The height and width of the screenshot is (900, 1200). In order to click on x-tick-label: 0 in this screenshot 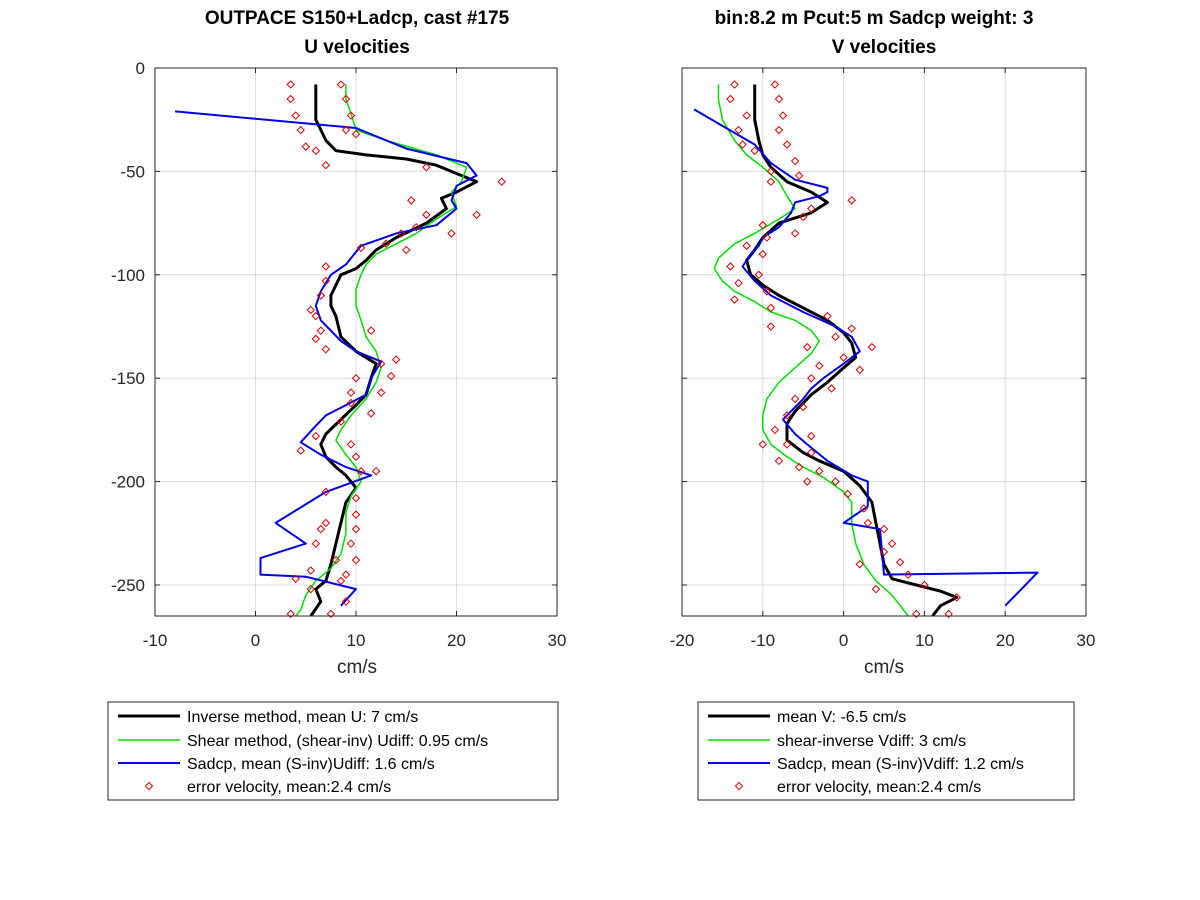, I will do `click(255, 640)`.